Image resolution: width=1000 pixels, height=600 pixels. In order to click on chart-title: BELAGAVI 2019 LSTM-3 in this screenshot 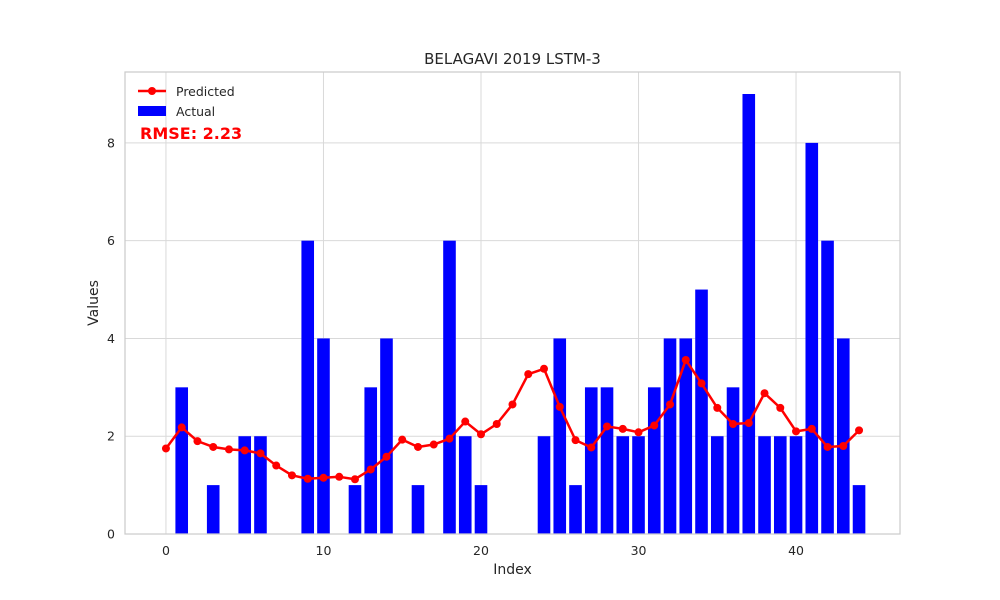, I will do `click(512, 59)`.